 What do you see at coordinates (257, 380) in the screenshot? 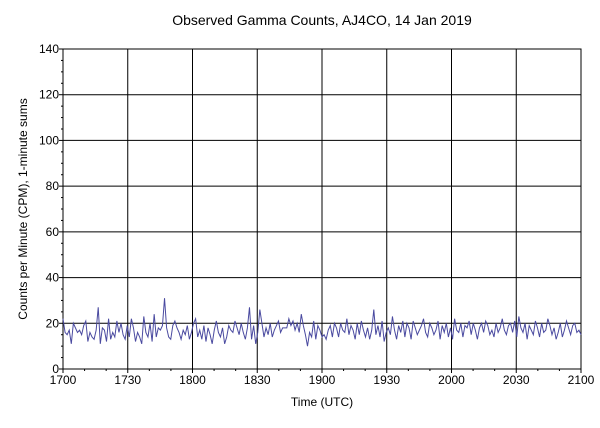
I see `x-tick-label: 1830` at bounding box center [257, 380].